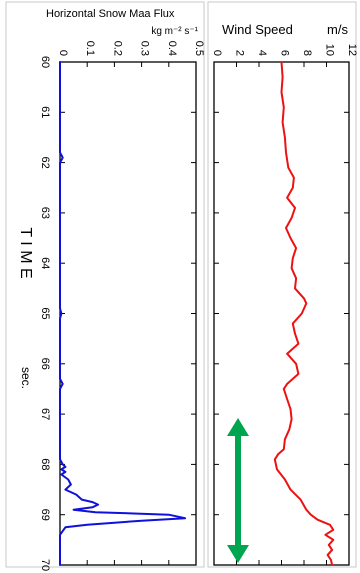  I want to click on wind-value-tick-label: 2, so click(240, 53).